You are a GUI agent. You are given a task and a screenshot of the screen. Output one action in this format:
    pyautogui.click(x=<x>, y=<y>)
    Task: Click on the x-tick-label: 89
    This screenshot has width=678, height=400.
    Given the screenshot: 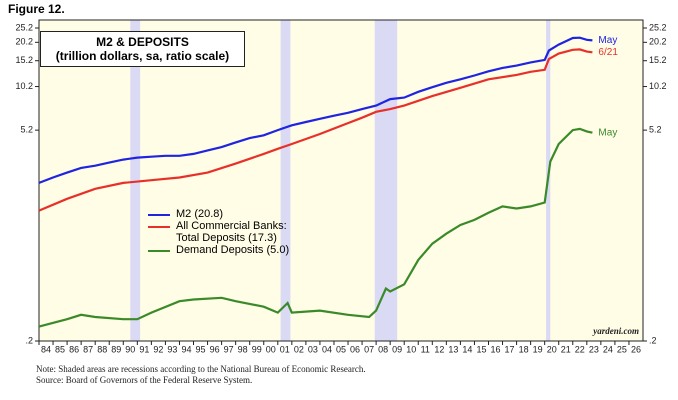 What is the action you would take?
    pyautogui.click(x=116, y=349)
    